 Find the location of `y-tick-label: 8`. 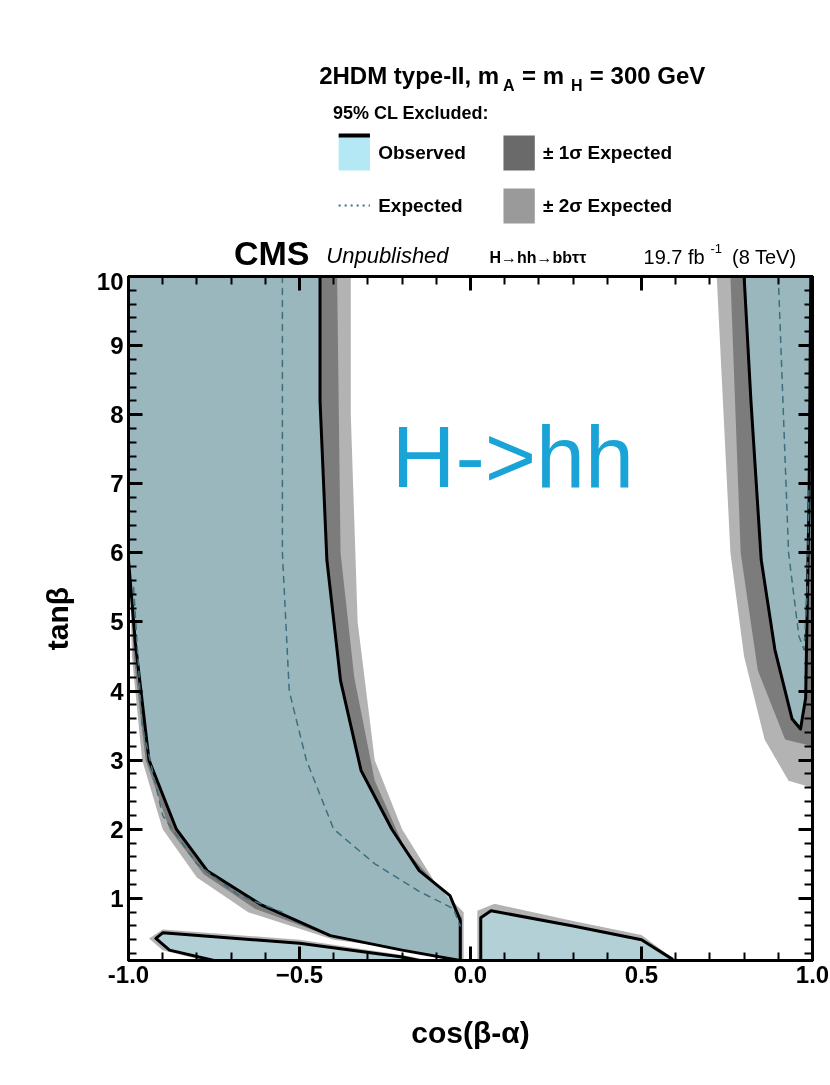

y-tick-label: 8 is located at coordinates (117, 415).